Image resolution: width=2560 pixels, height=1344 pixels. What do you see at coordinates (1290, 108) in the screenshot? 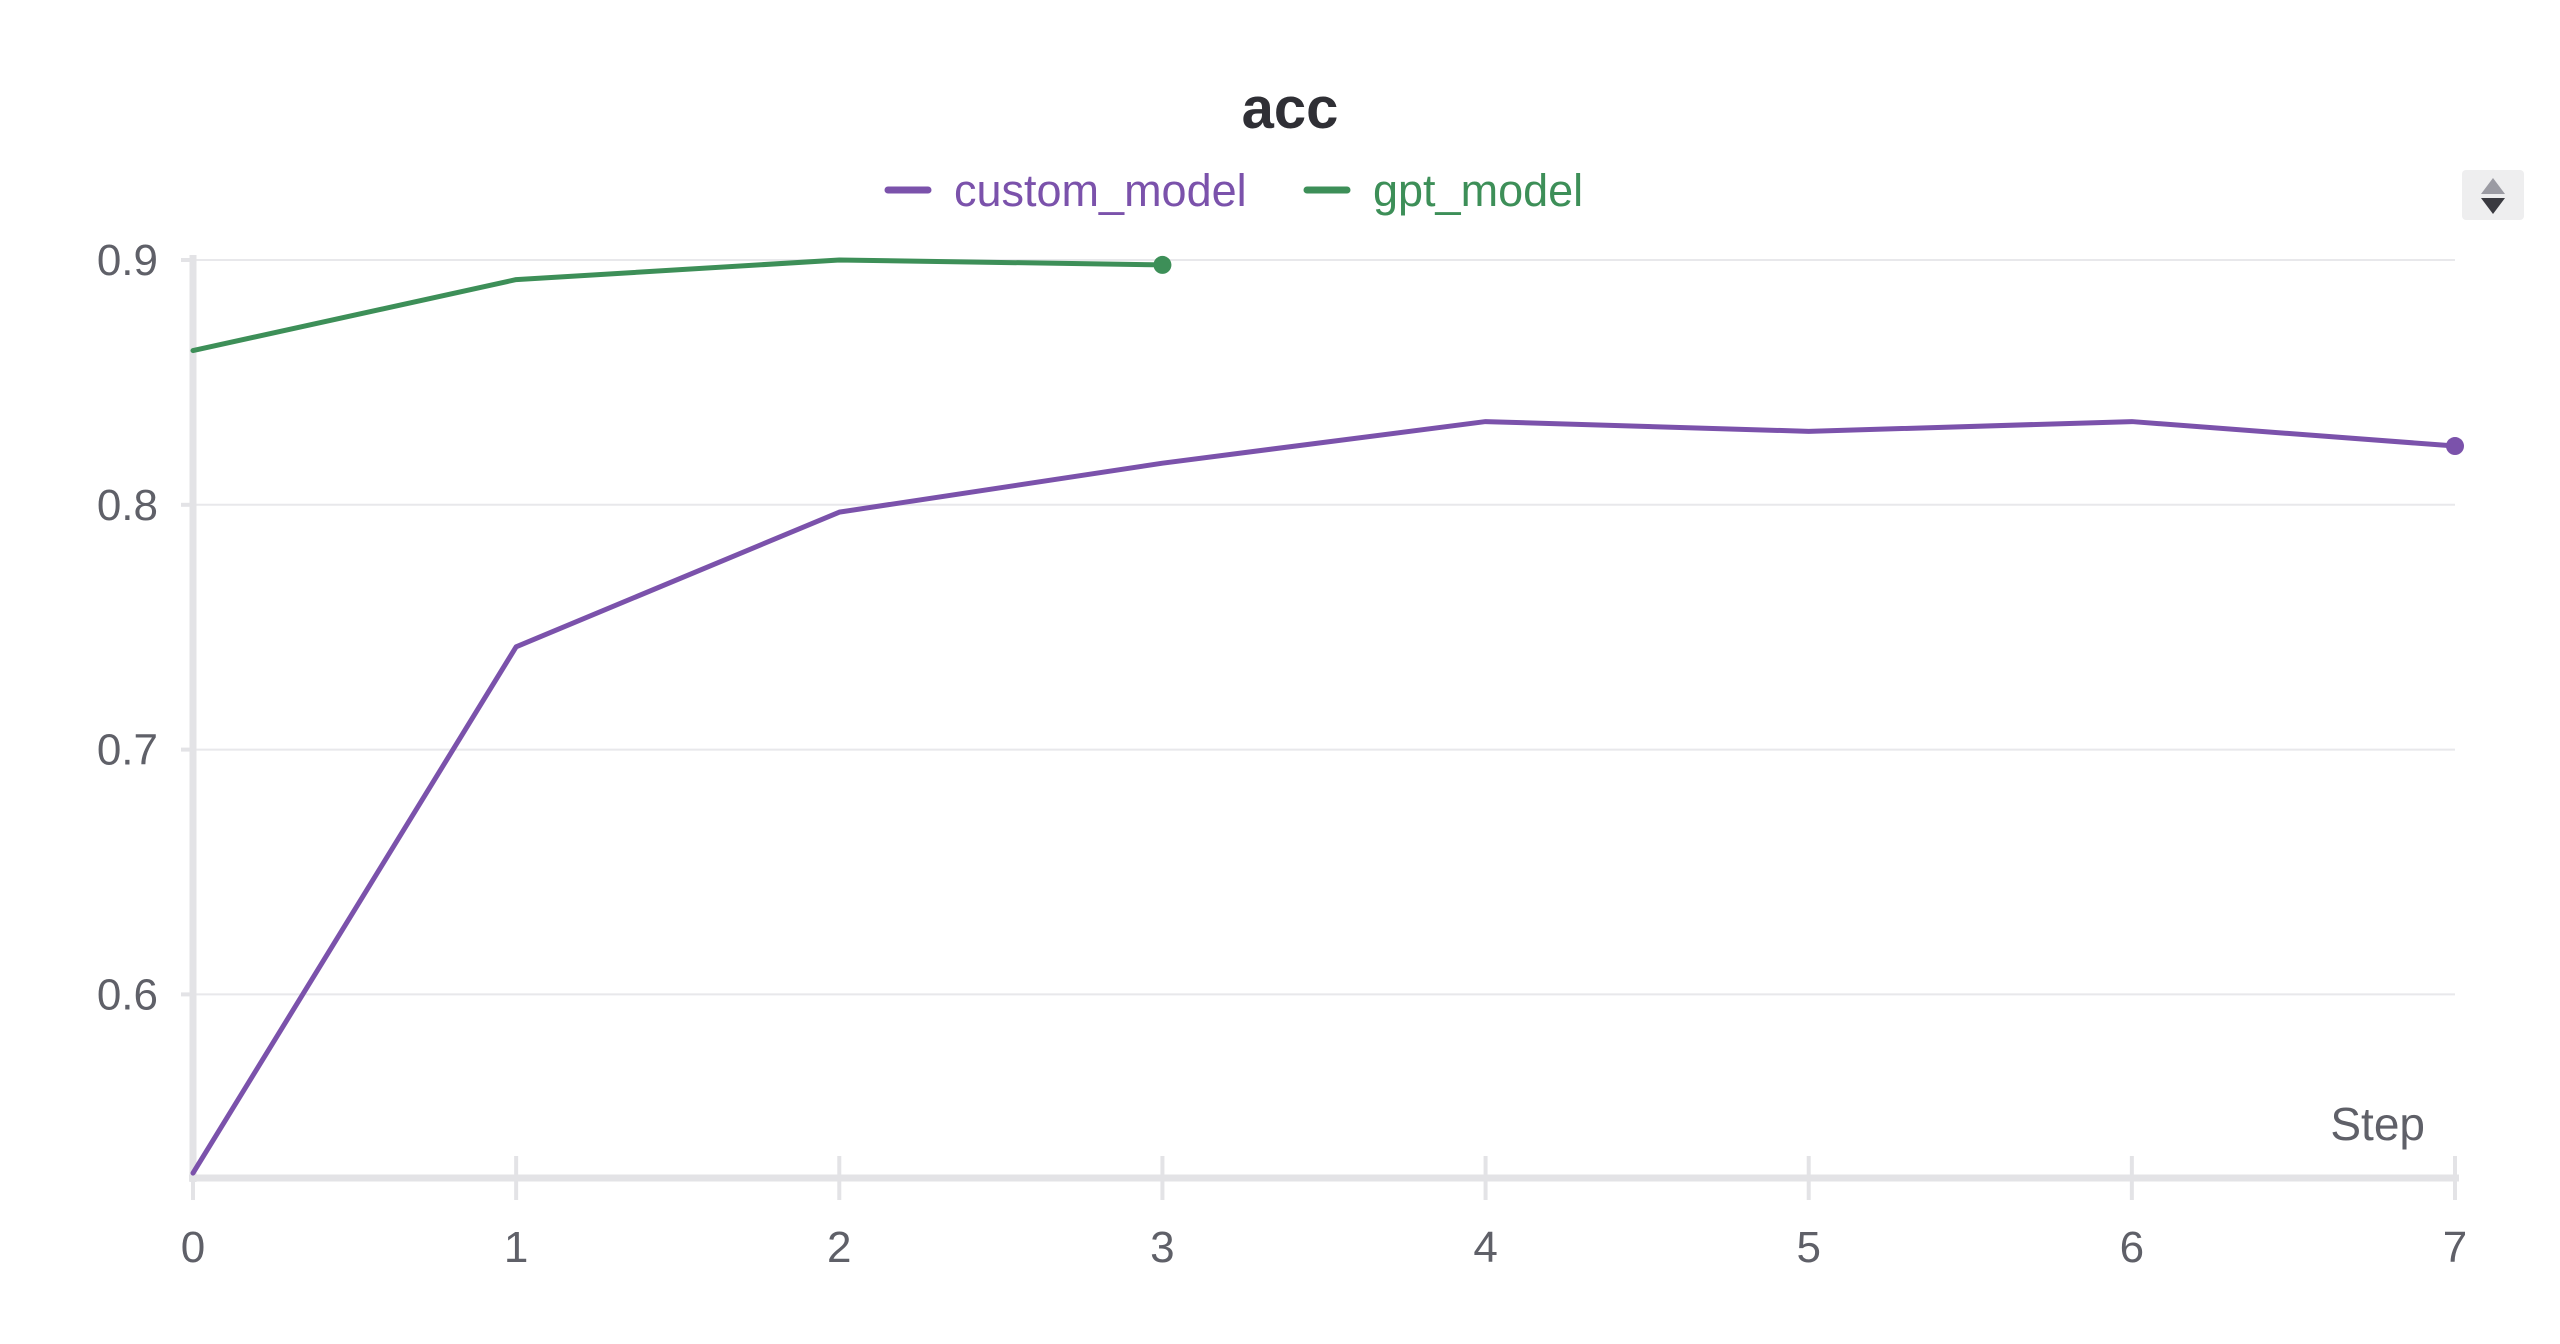
I see `chart-title: acc` at bounding box center [1290, 108].